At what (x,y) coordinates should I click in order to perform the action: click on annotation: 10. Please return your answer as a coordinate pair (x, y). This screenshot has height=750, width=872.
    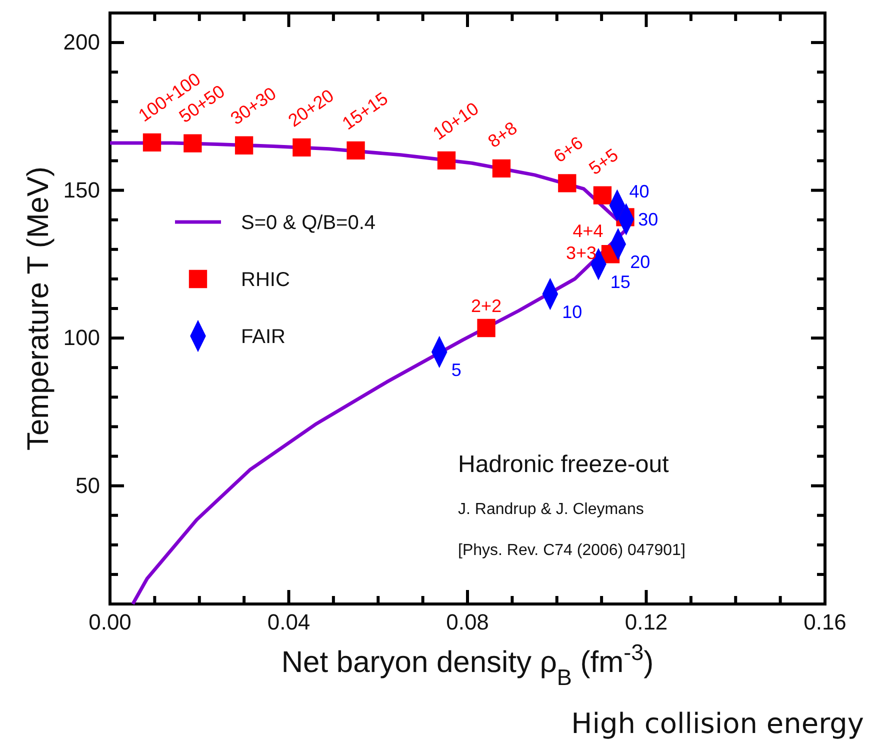
    Looking at the image, I should click on (572, 312).